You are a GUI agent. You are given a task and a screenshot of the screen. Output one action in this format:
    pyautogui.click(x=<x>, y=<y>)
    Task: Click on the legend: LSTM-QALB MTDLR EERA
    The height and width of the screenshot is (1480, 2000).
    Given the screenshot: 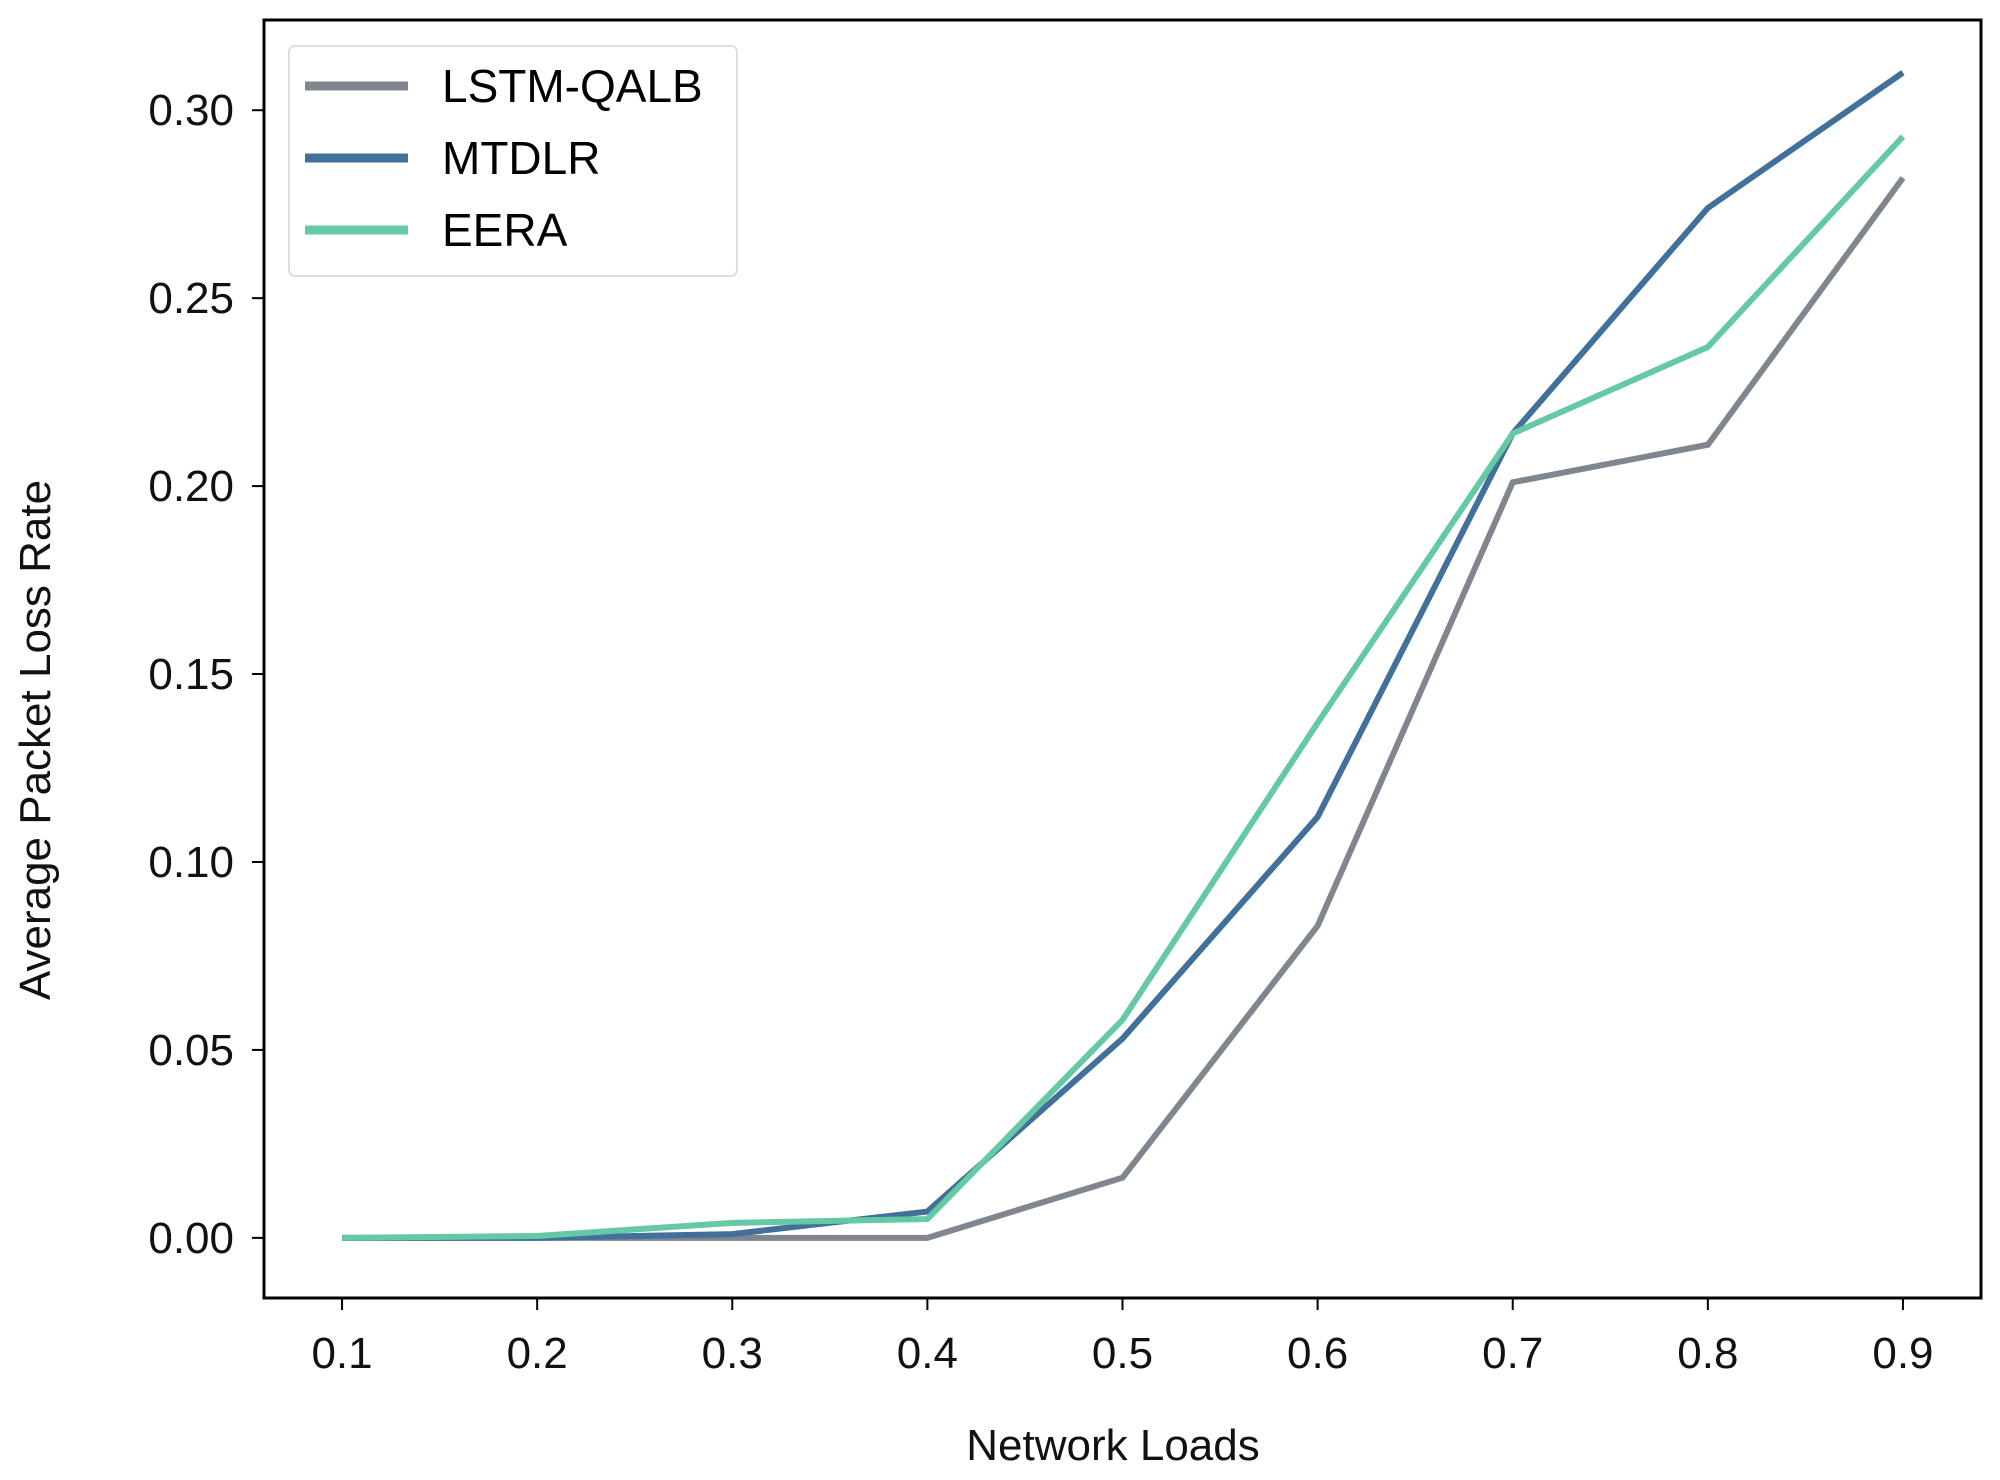 What is the action you would take?
    pyautogui.click(x=513, y=161)
    